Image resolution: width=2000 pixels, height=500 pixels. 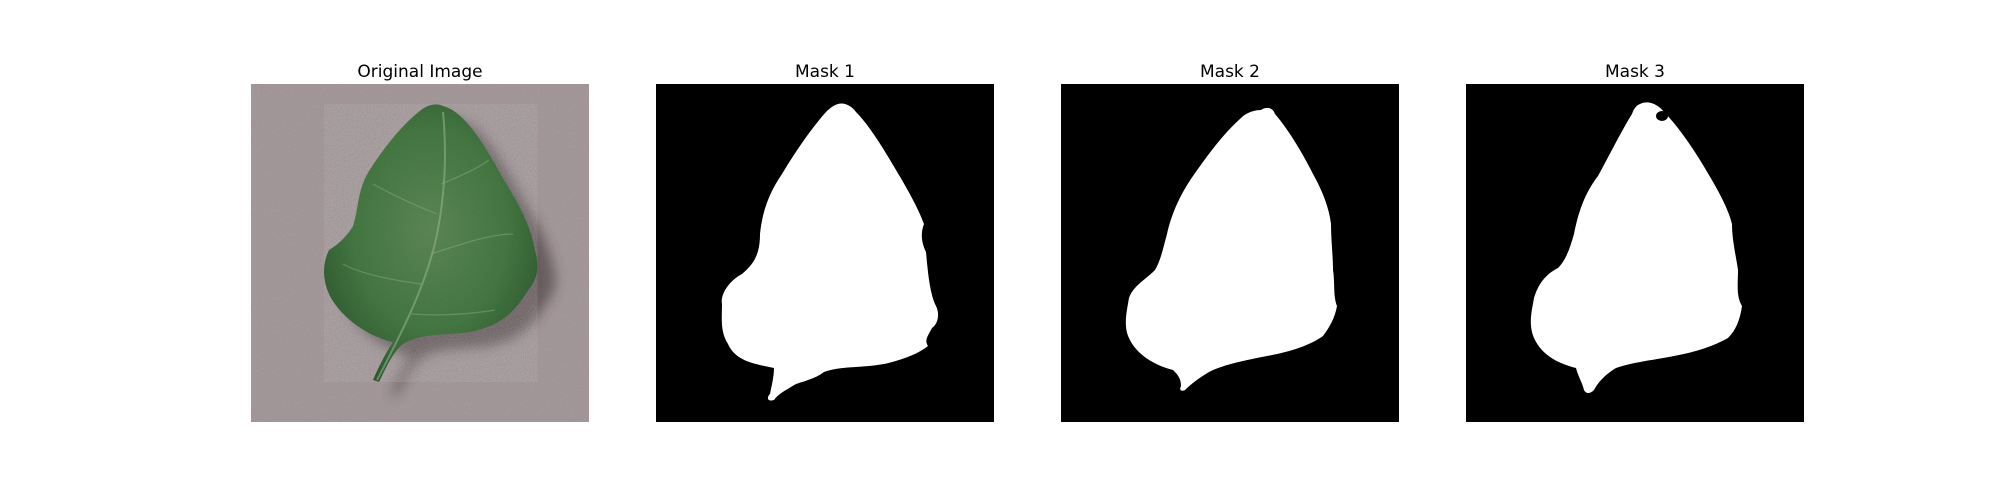 What do you see at coordinates (1662, 116) in the screenshot?
I see `mask-3-hole` at bounding box center [1662, 116].